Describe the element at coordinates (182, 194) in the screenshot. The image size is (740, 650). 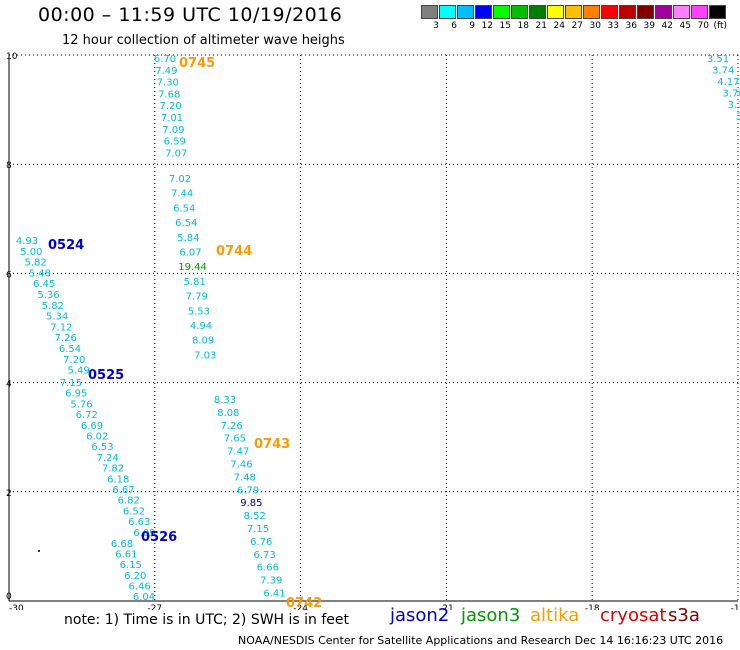
I see `wave-height-label: 7.44` at that location.